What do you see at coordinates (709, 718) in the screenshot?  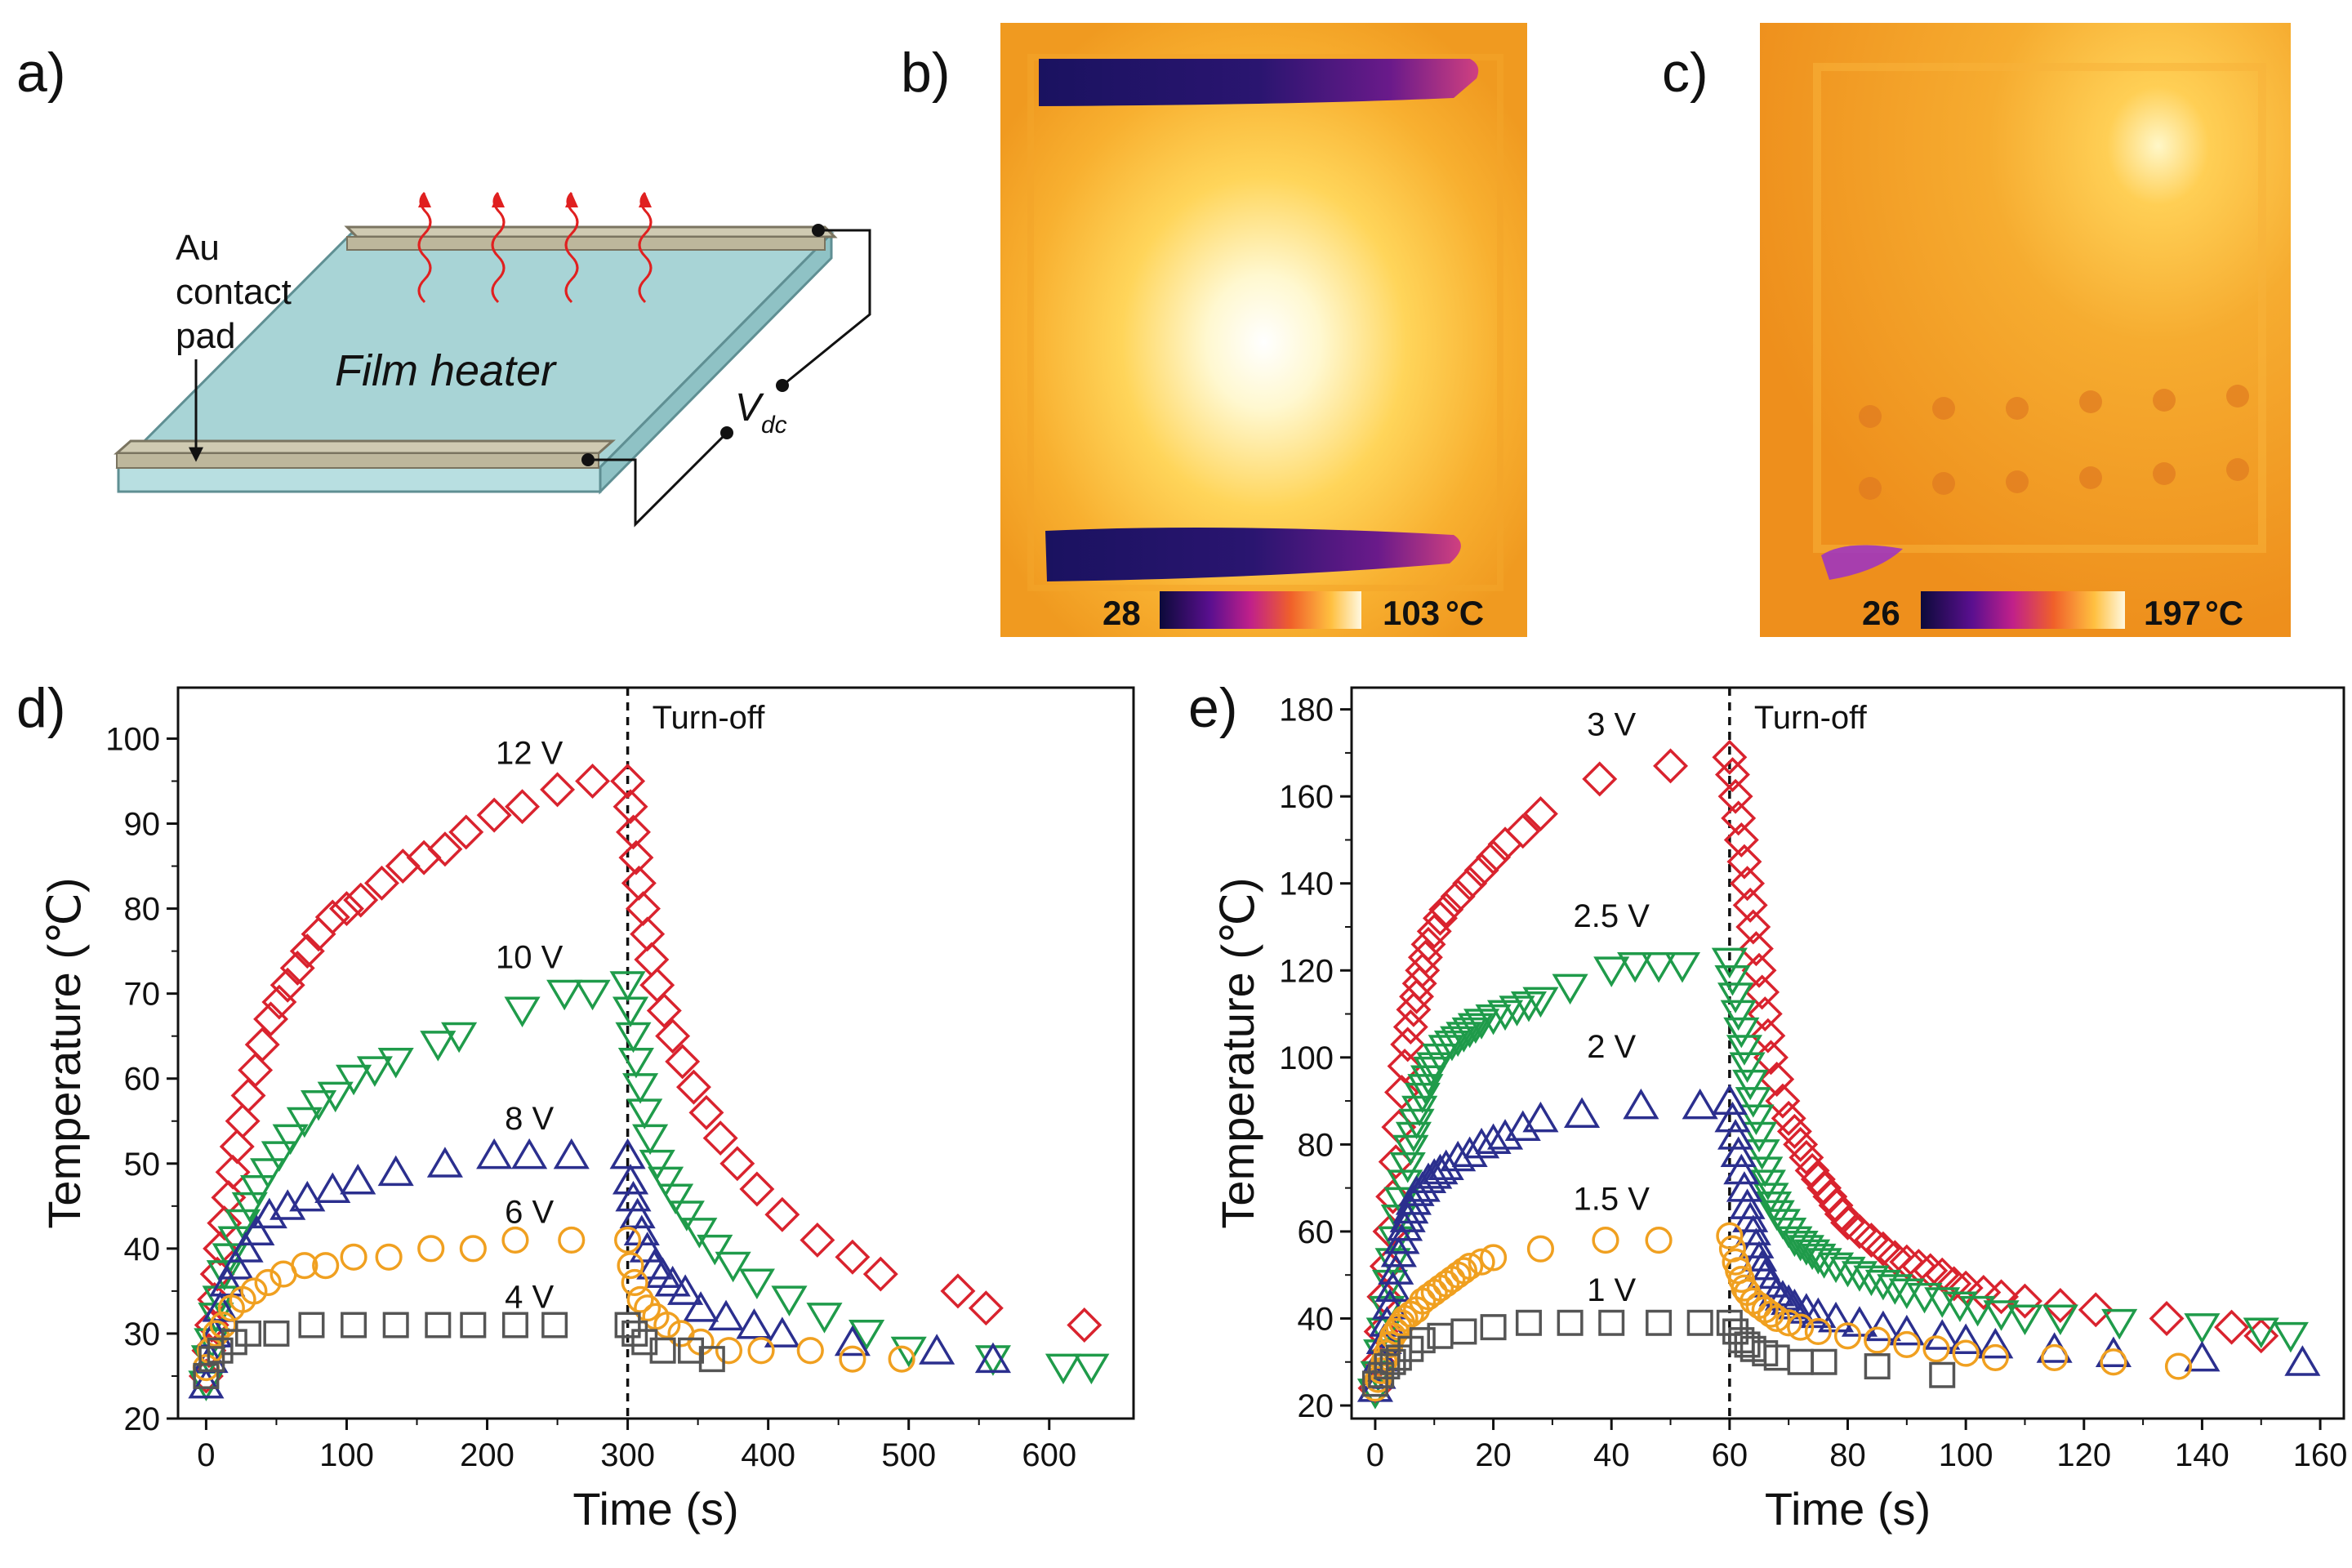 I see `turnoff-label: Turn-off` at bounding box center [709, 718].